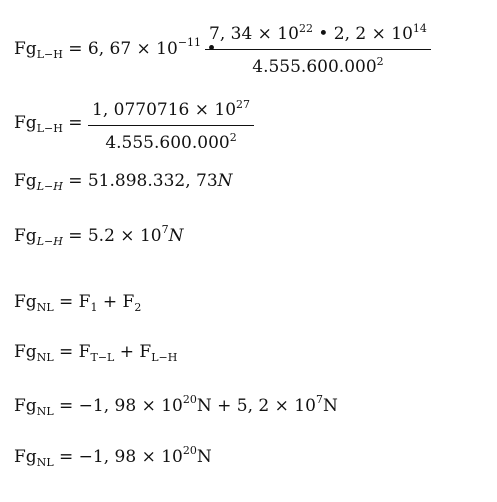 The image size is (497, 502). Describe the element at coordinates (164, 357) in the screenshot. I see `force-term-2-subscript: L−H` at that location.